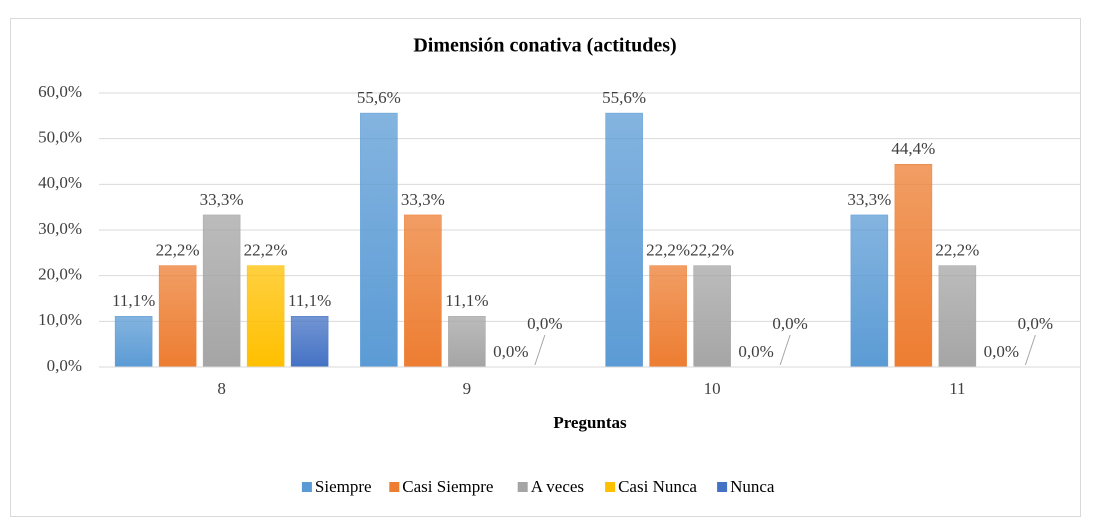 Image resolution: width=1094 pixels, height=518 pixels. Describe the element at coordinates (343, 486) in the screenshot. I see `legend-label: Siempre` at that location.